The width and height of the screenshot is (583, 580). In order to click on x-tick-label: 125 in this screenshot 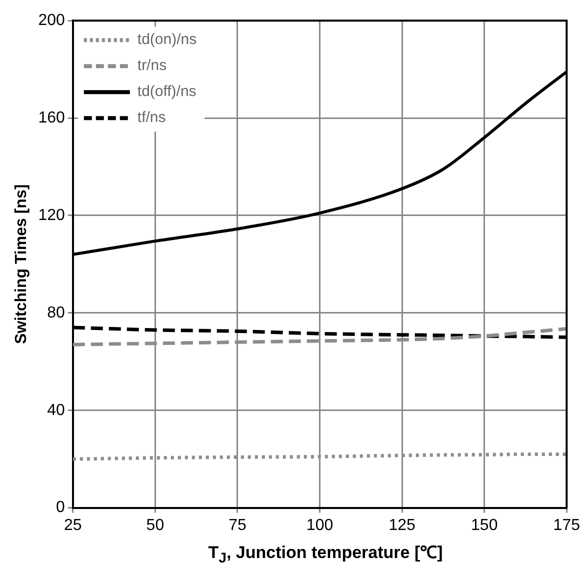, I will do `click(402, 525)`.